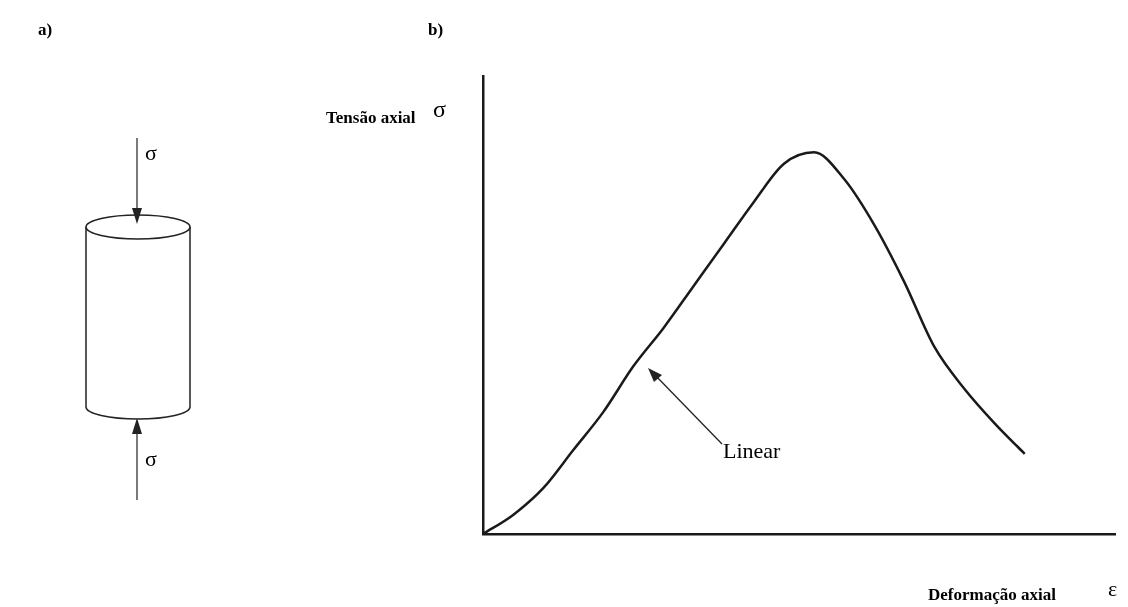 Image resolution: width=1128 pixels, height=607 pixels. Describe the element at coordinates (1113, 589) in the screenshot. I see `text: ε` at that location.